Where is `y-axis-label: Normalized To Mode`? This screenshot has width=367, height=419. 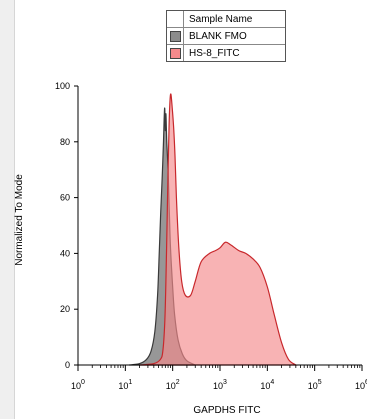
y-axis-label: Normalized To Mode is located at coordinates (19, 220).